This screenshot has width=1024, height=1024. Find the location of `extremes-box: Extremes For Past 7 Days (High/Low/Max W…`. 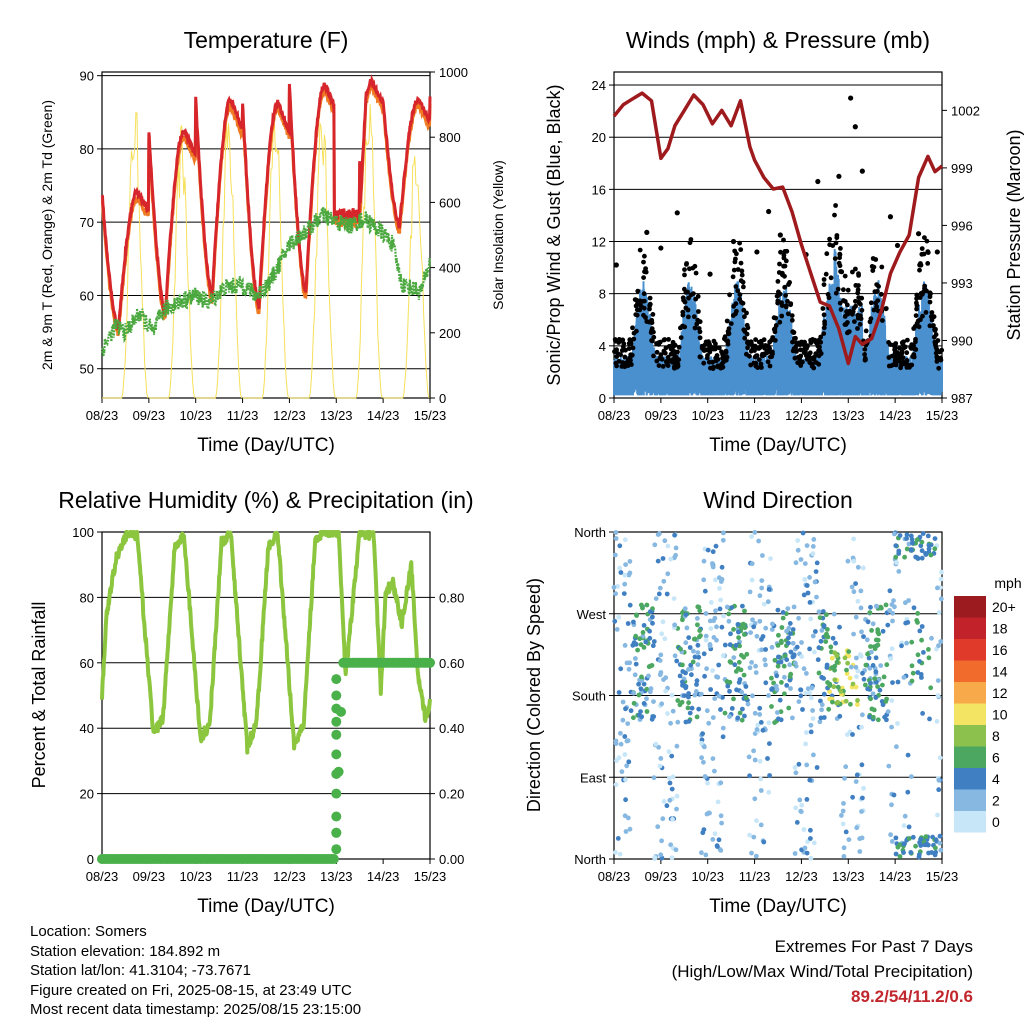

extremes-box: Extremes For Past 7 Days (High/Low/Max W… is located at coordinates (822, 971).